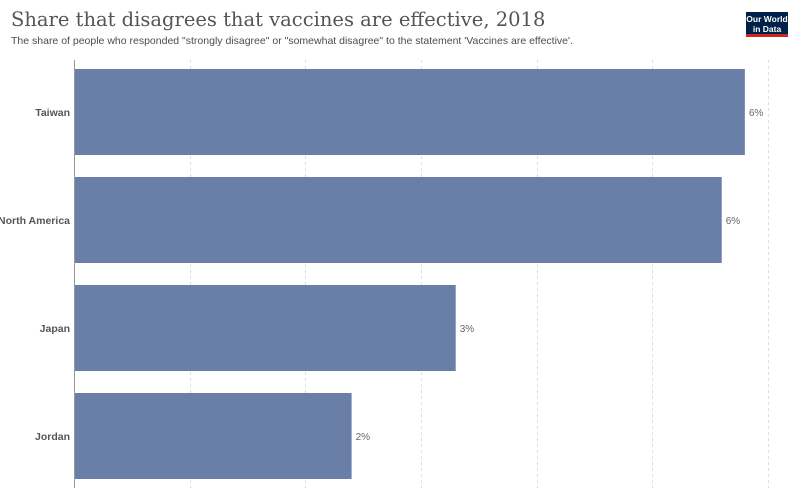 The image size is (800, 499). I want to click on category-label: Taiwan, so click(52, 113).